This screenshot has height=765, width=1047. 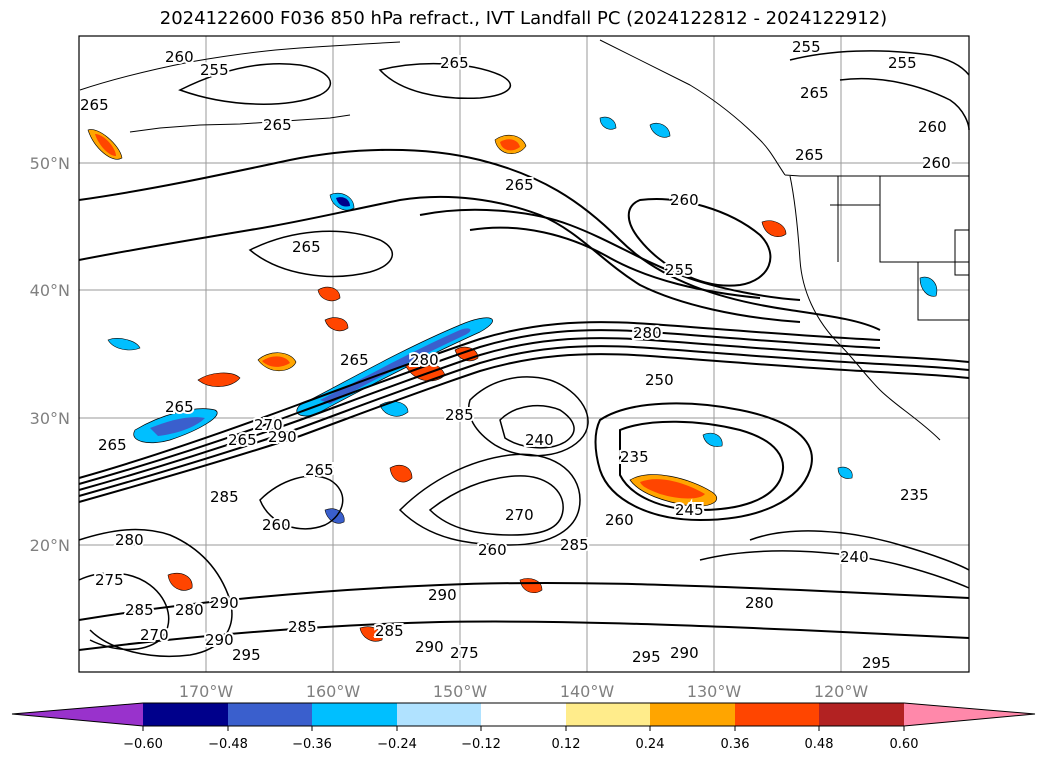 What do you see at coordinates (77, 714) in the screenshot?
I see `colorbar-left-extension` at bounding box center [77, 714].